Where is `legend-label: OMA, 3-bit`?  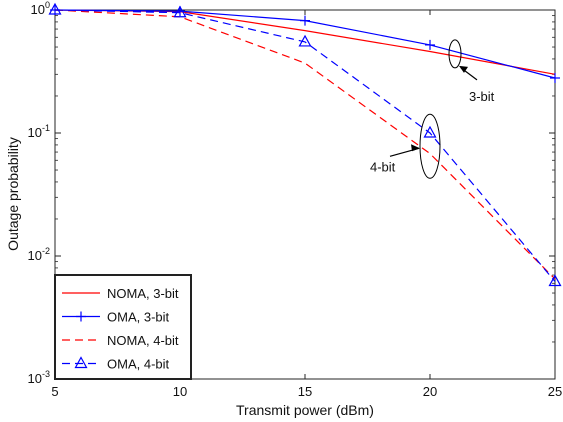 legend-label: OMA, 3-bit is located at coordinates (138, 317).